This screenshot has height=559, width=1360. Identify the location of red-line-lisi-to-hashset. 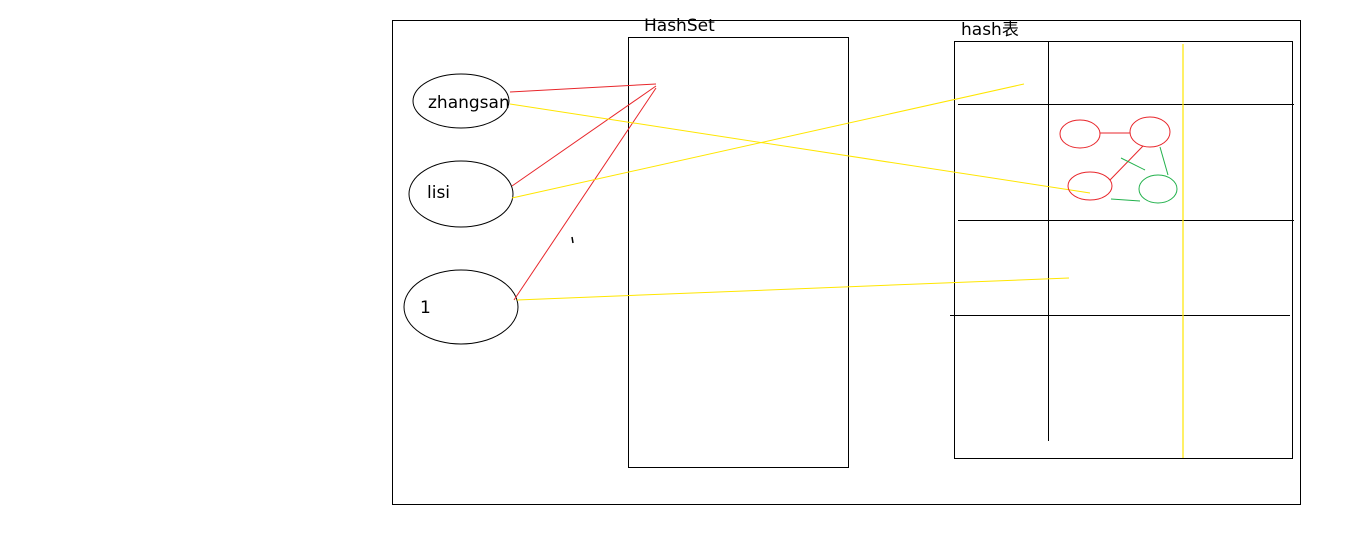
(584, 136).